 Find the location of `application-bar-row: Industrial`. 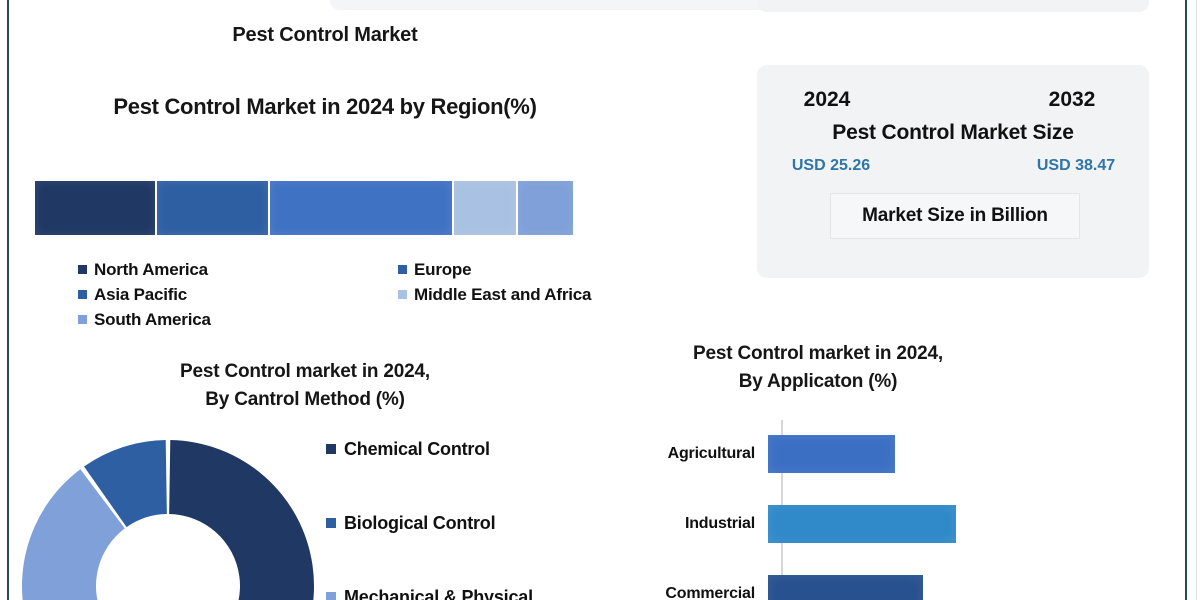

application-bar-row: Industrial is located at coordinates (838, 524).